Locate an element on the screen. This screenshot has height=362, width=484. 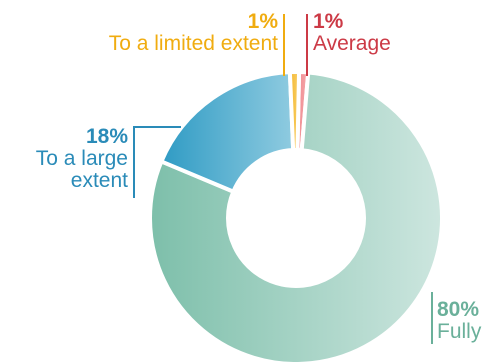
fully-leader-line is located at coordinates (432, 318).